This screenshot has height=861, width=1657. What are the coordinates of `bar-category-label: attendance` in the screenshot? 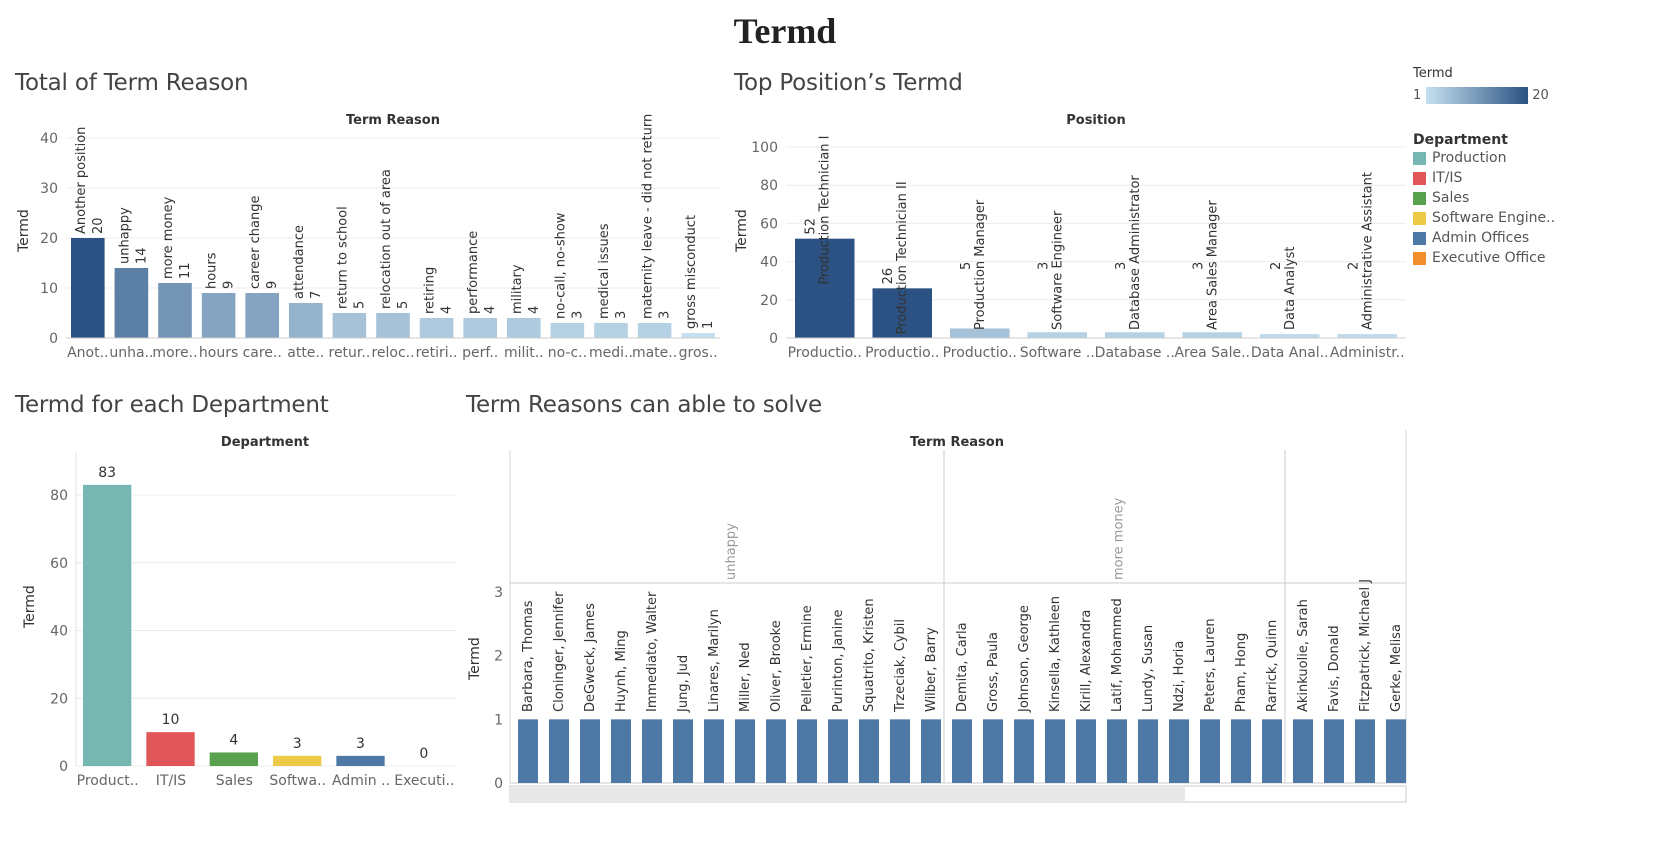 It's located at (299, 262).